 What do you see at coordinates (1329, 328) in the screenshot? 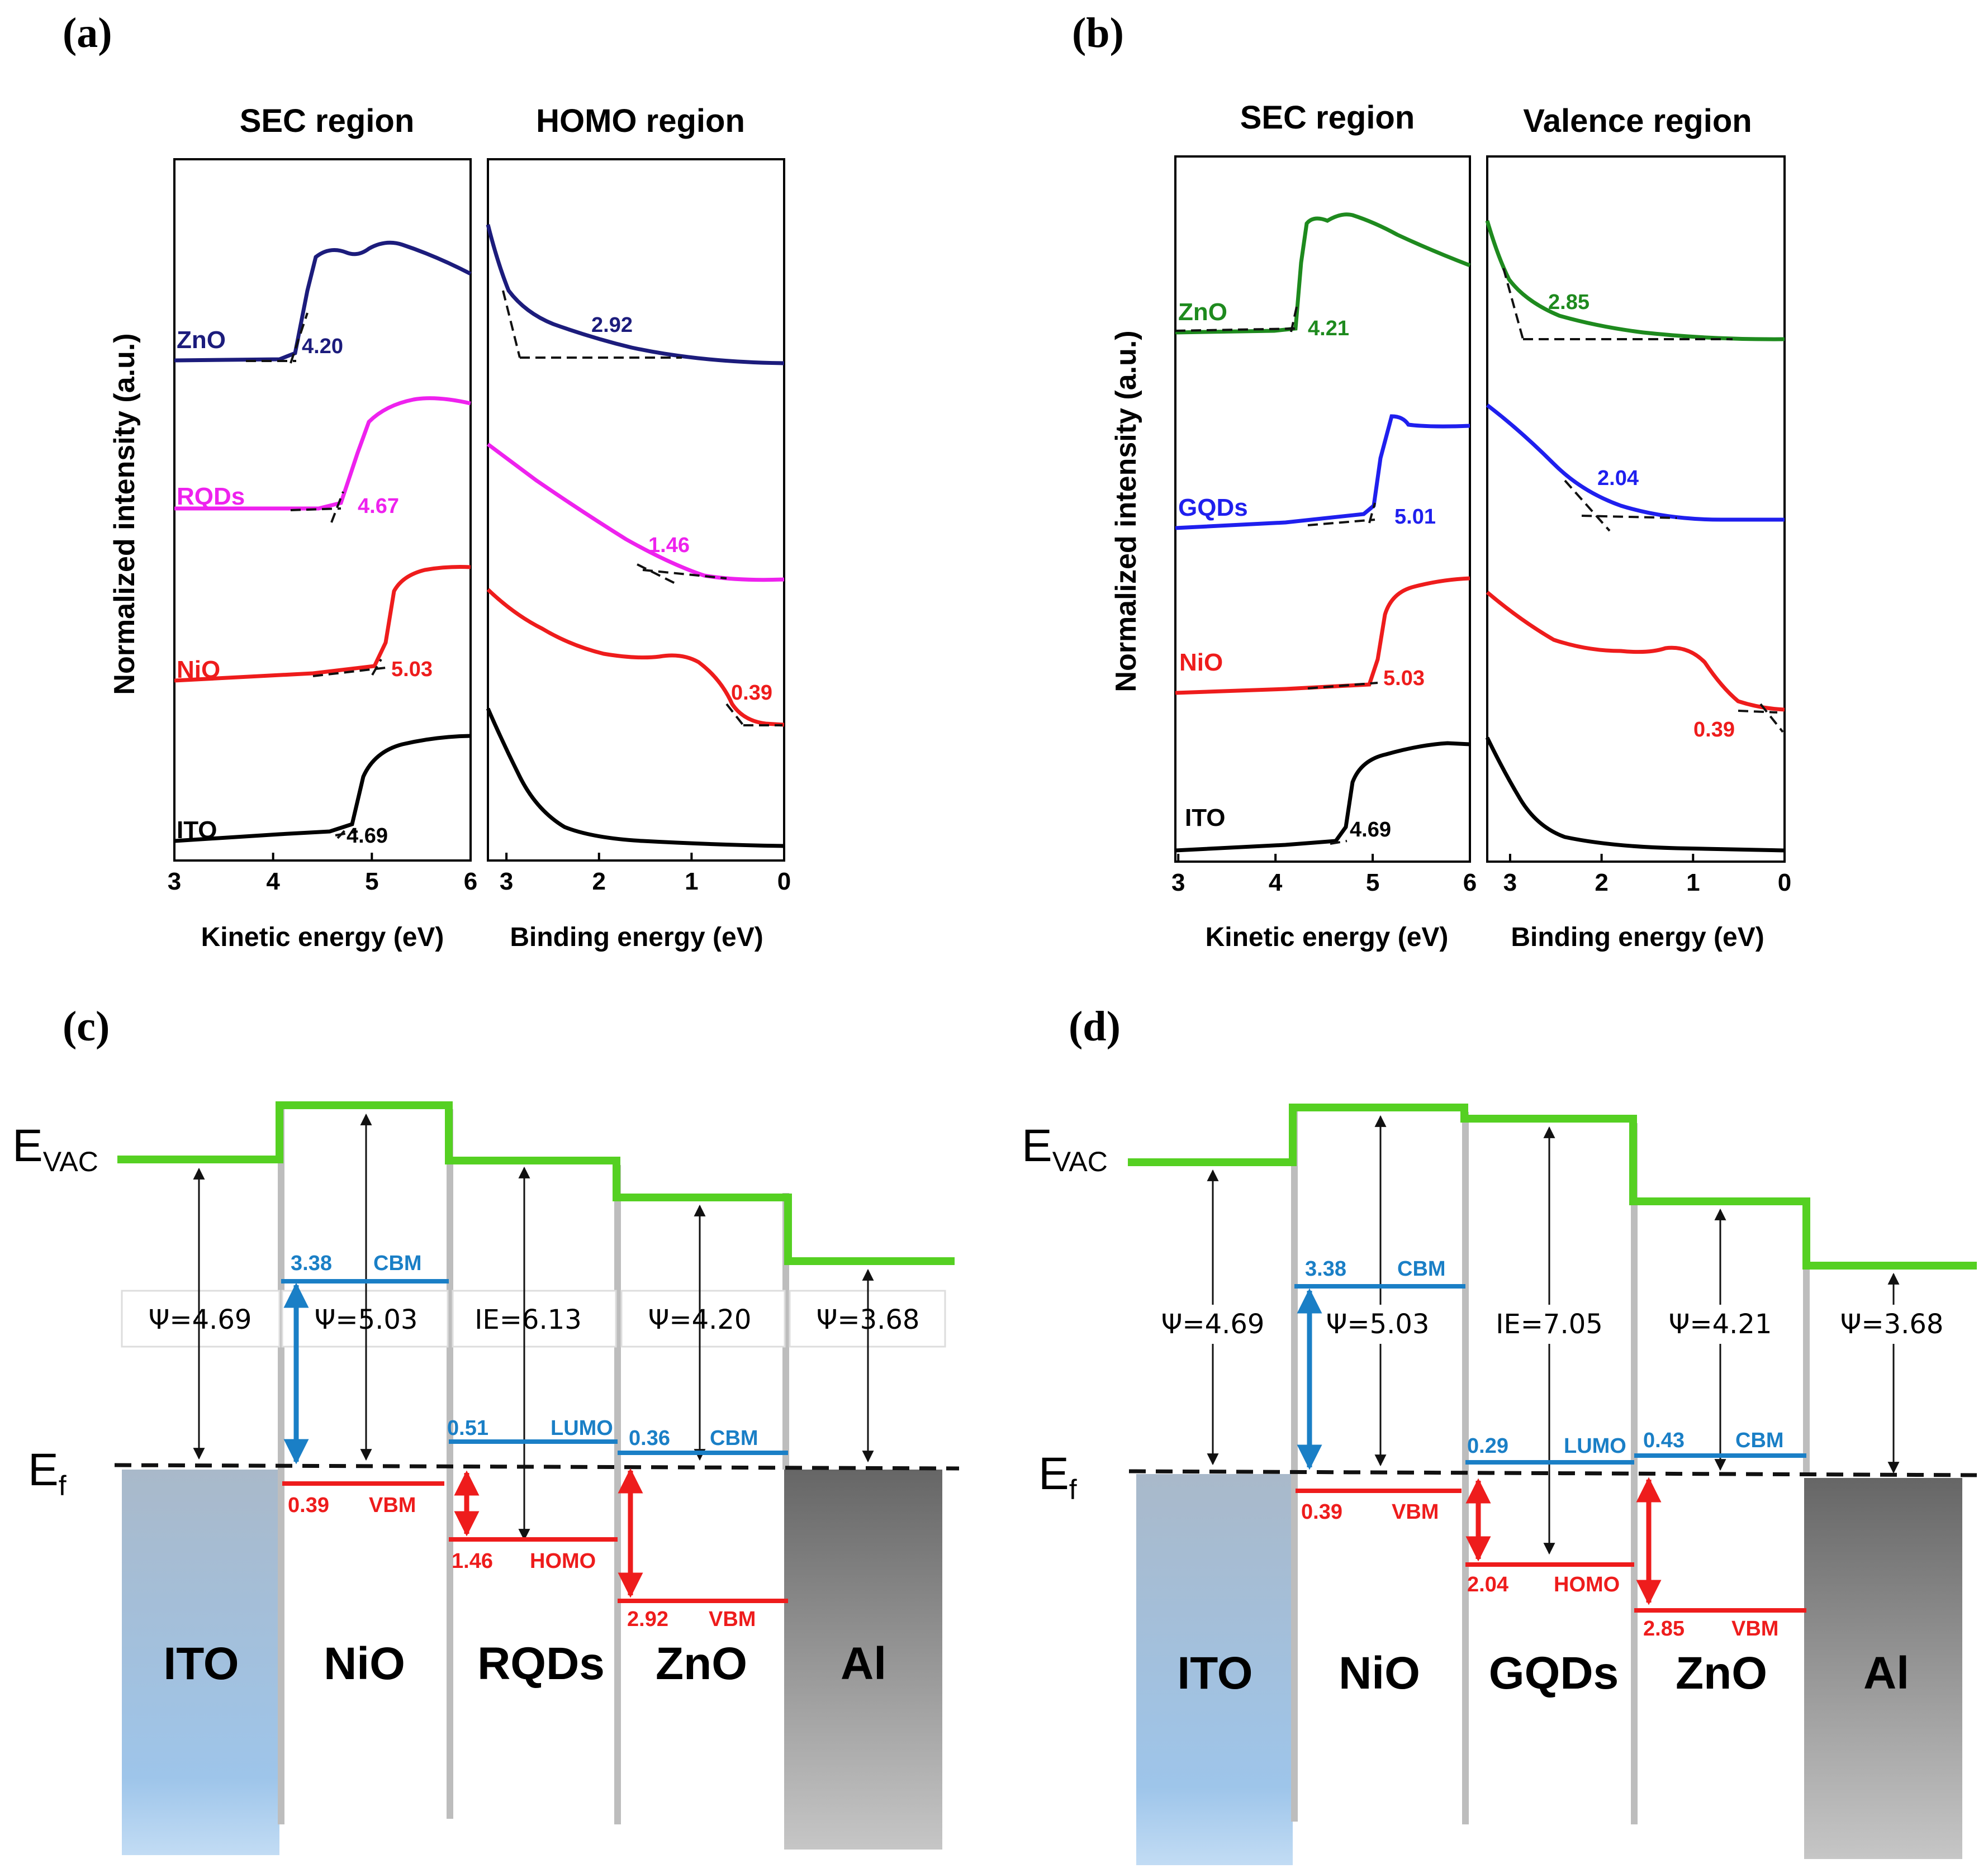
I see `panel-b-sec-value-zno: 4.21` at bounding box center [1329, 328].